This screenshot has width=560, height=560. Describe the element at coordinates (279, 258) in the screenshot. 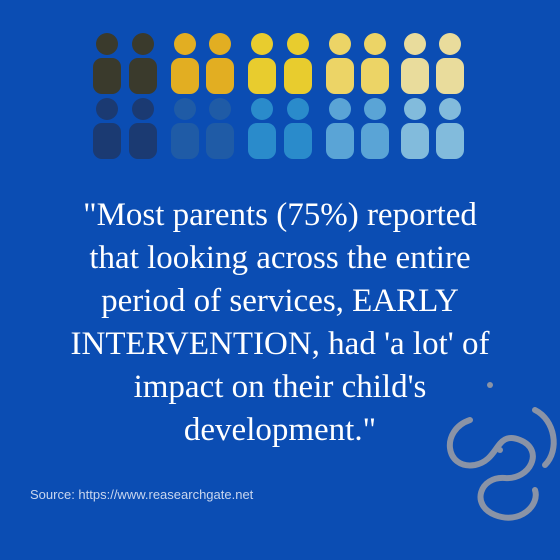

I see `quote-line: that looking across the entire` at that location.